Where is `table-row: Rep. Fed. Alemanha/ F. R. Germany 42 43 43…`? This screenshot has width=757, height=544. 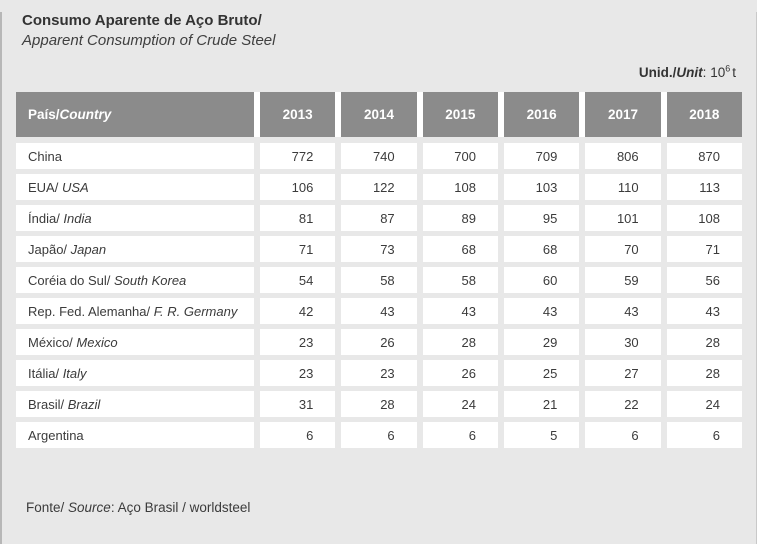
table-row: Rep. Fed. Alemanha/ F. R. Germany 42 43 43… is located at coordinates (379, 311).